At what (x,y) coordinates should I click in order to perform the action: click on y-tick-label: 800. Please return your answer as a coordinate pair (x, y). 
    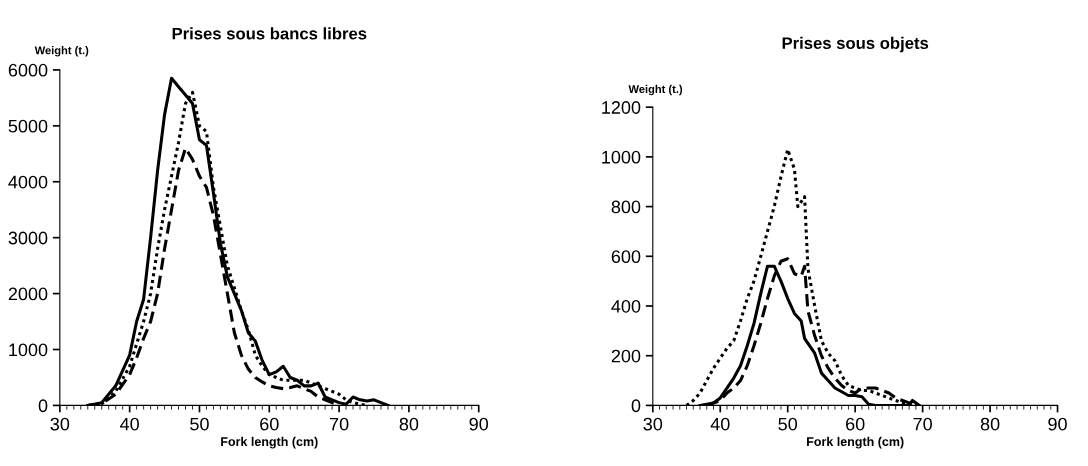
    Looking at the image, I should click on (626, 207).